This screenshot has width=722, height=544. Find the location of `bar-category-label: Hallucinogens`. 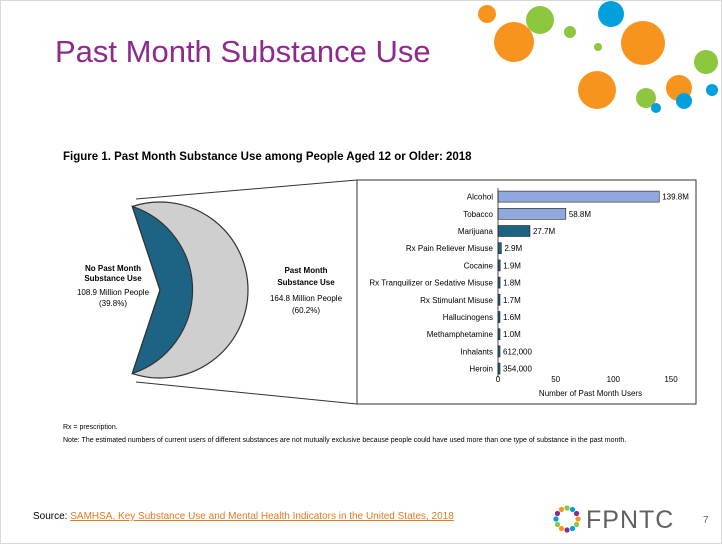

bar-category-label: Hallucinogens is located at coordinates (468, 317).